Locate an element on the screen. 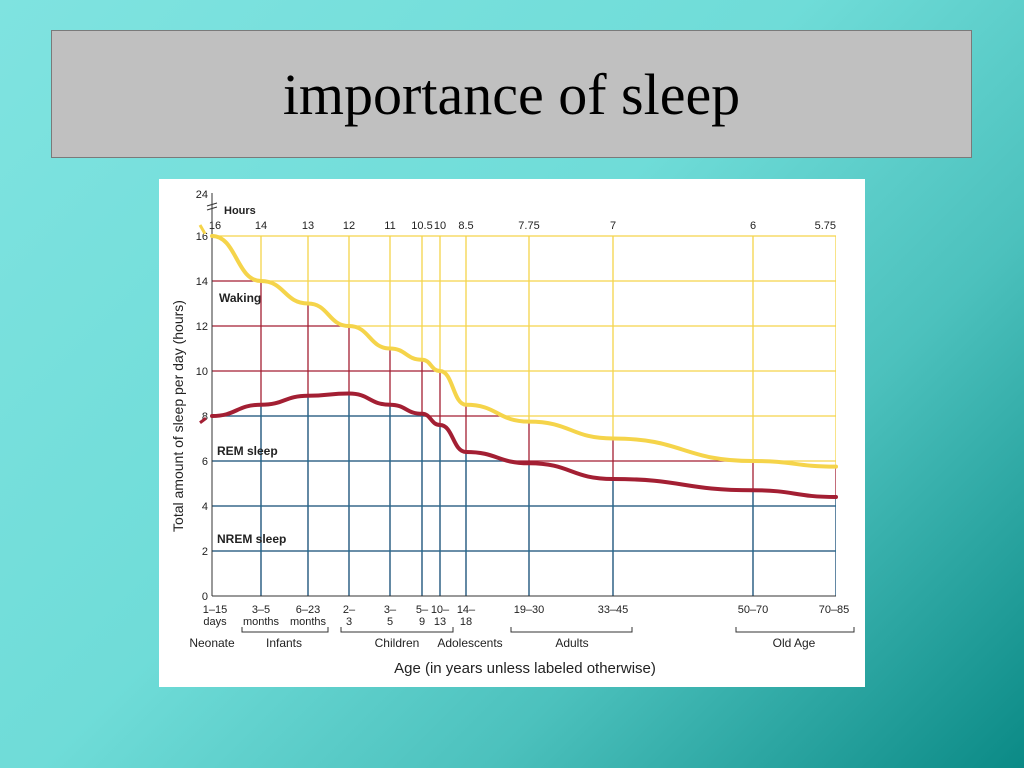 The image size is (1024, 768). region-label-2: NREM sleep is located at coordinates (251, 539).